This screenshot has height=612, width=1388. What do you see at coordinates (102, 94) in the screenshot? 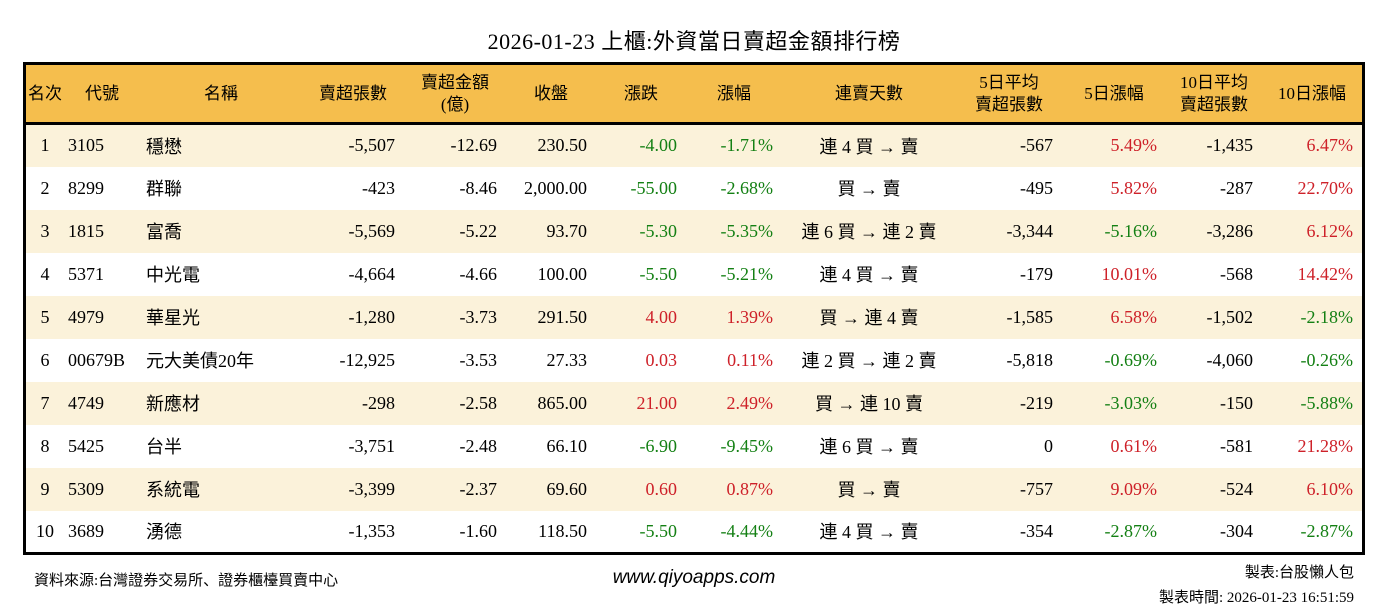
I see `col-header-code: 代號` at bounding box center [102, 94].